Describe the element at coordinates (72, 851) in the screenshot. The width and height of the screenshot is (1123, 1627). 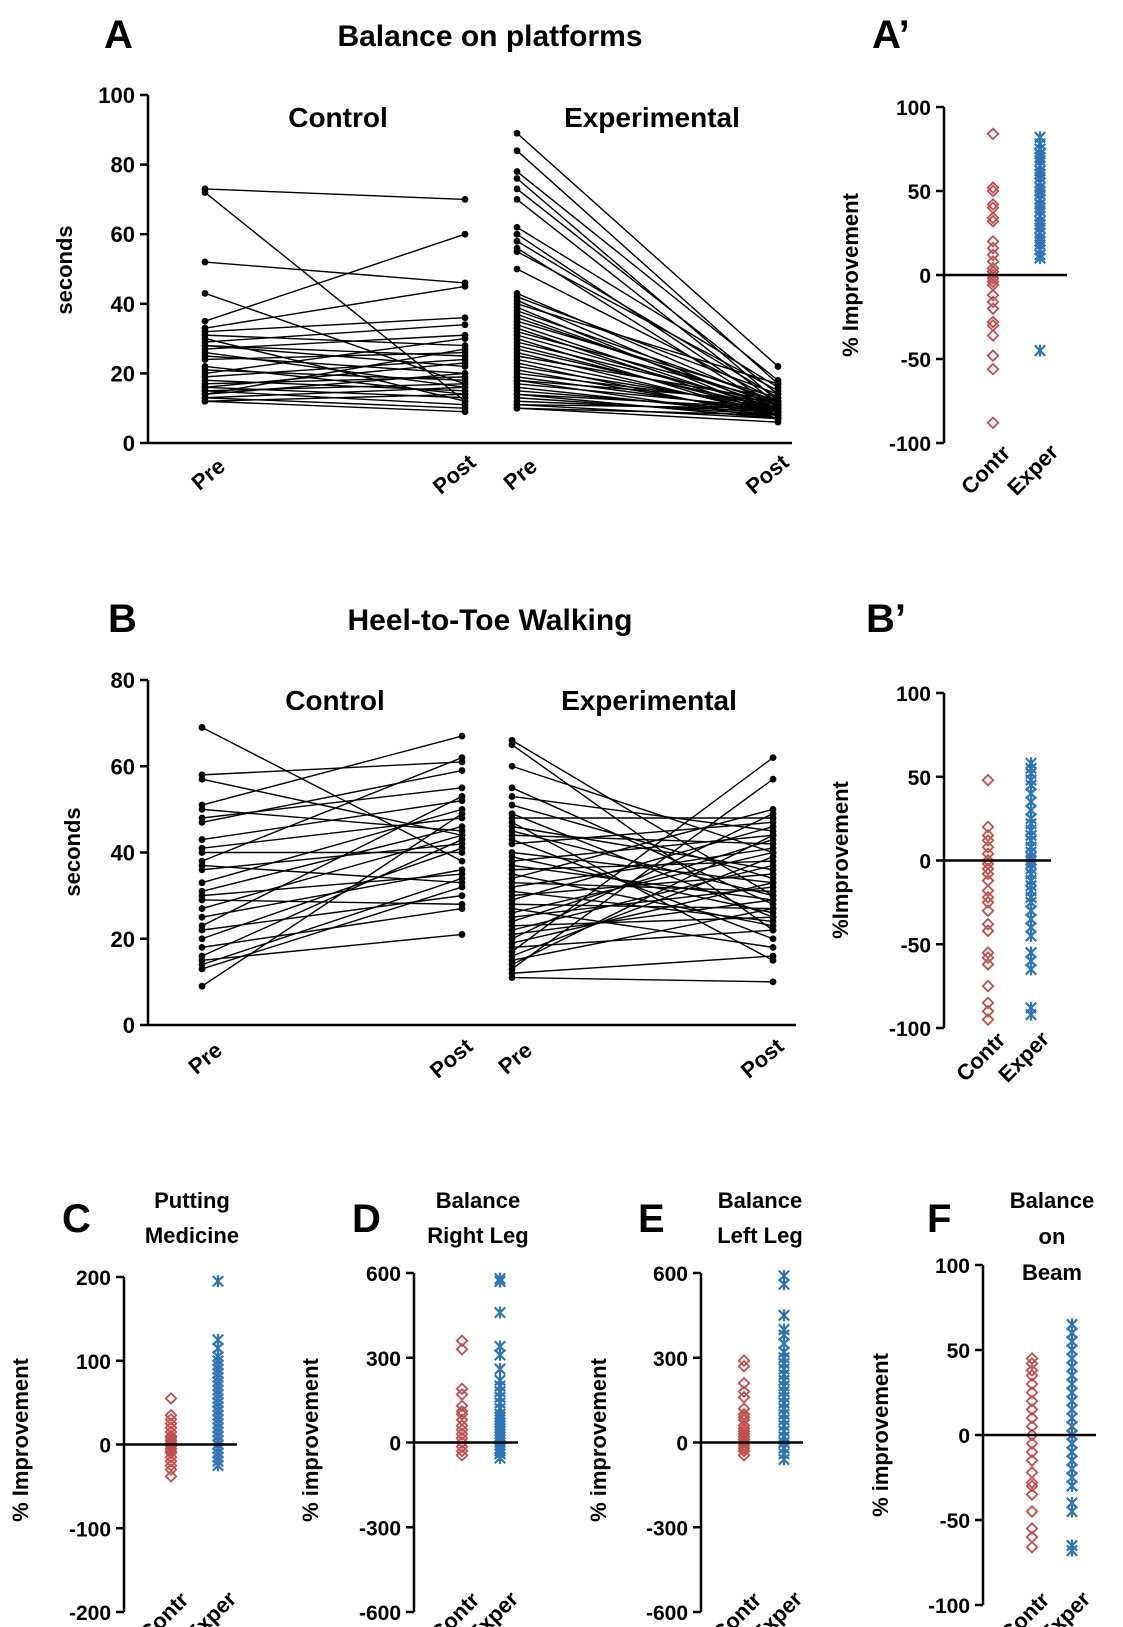
I see `panel-b-y-axis-label: seconds` at that location.